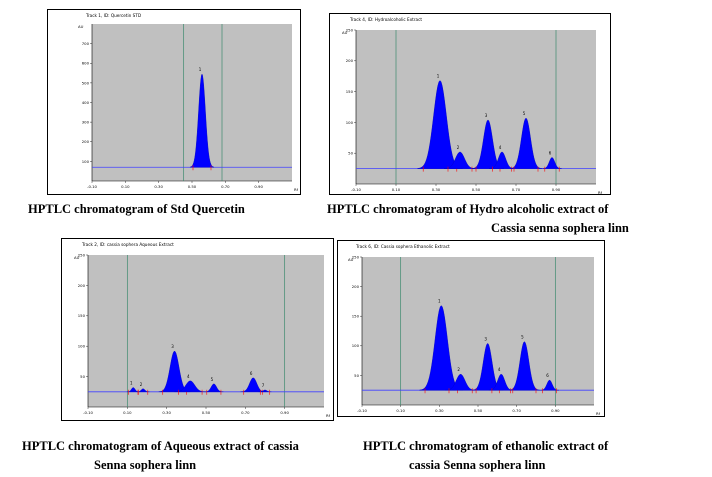 This screenshot has width=712, height=477. I want to click on caption-std-quercetin: HPTLC chromatogram of Std Quercetin, so click(136, 209).